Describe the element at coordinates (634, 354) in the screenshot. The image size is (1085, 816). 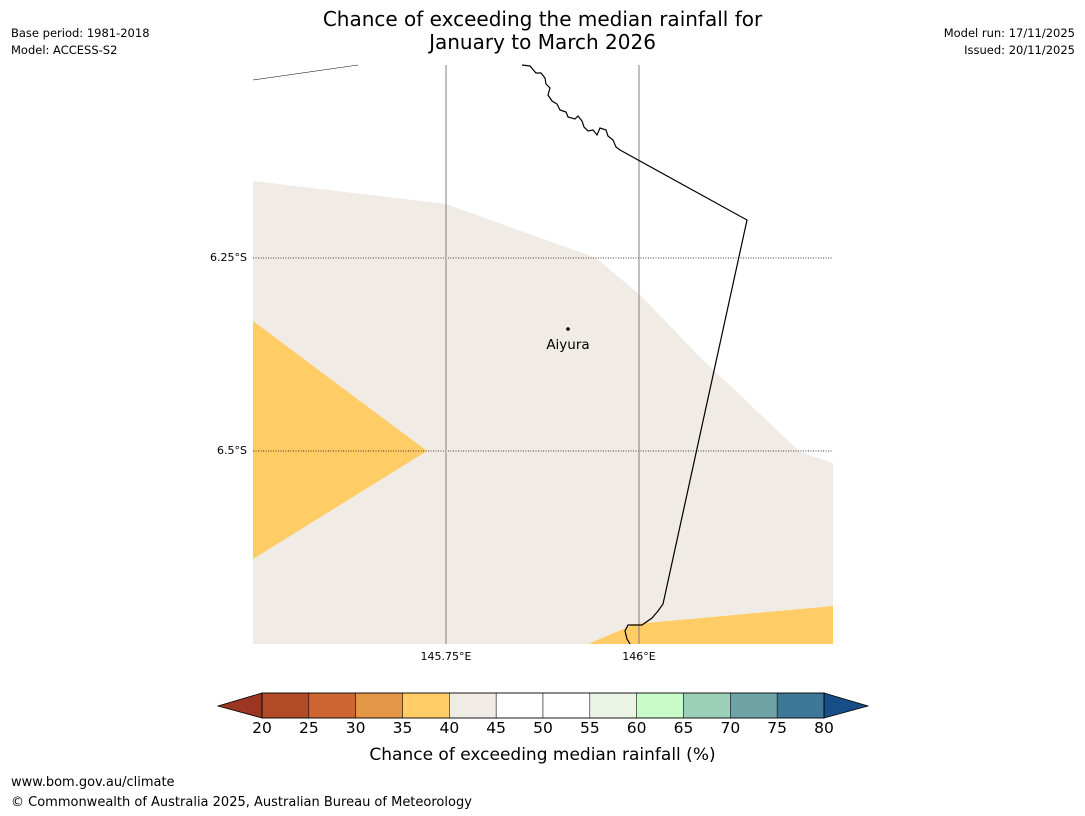
I see `border-line` at that location.